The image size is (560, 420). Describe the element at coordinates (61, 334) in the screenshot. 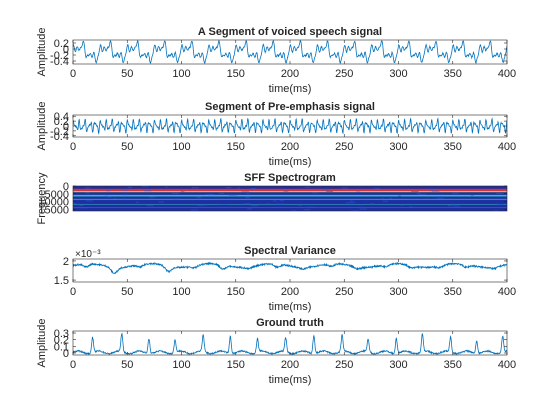

I see `y-tick-label: 0.3` at that location.